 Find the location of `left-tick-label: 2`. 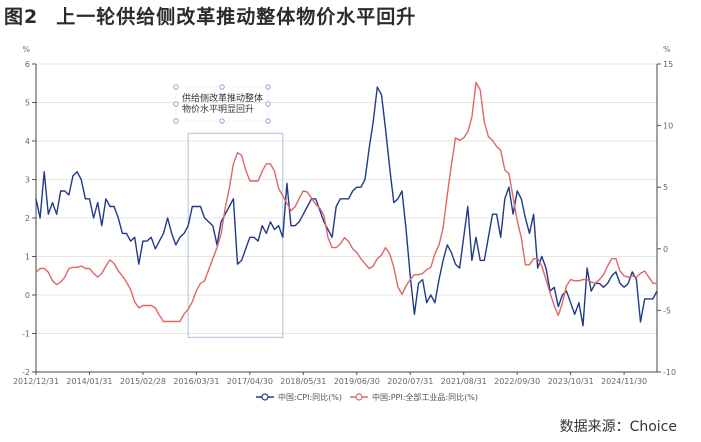

left-tick-label: 2 is located at coordinates (27, 218).